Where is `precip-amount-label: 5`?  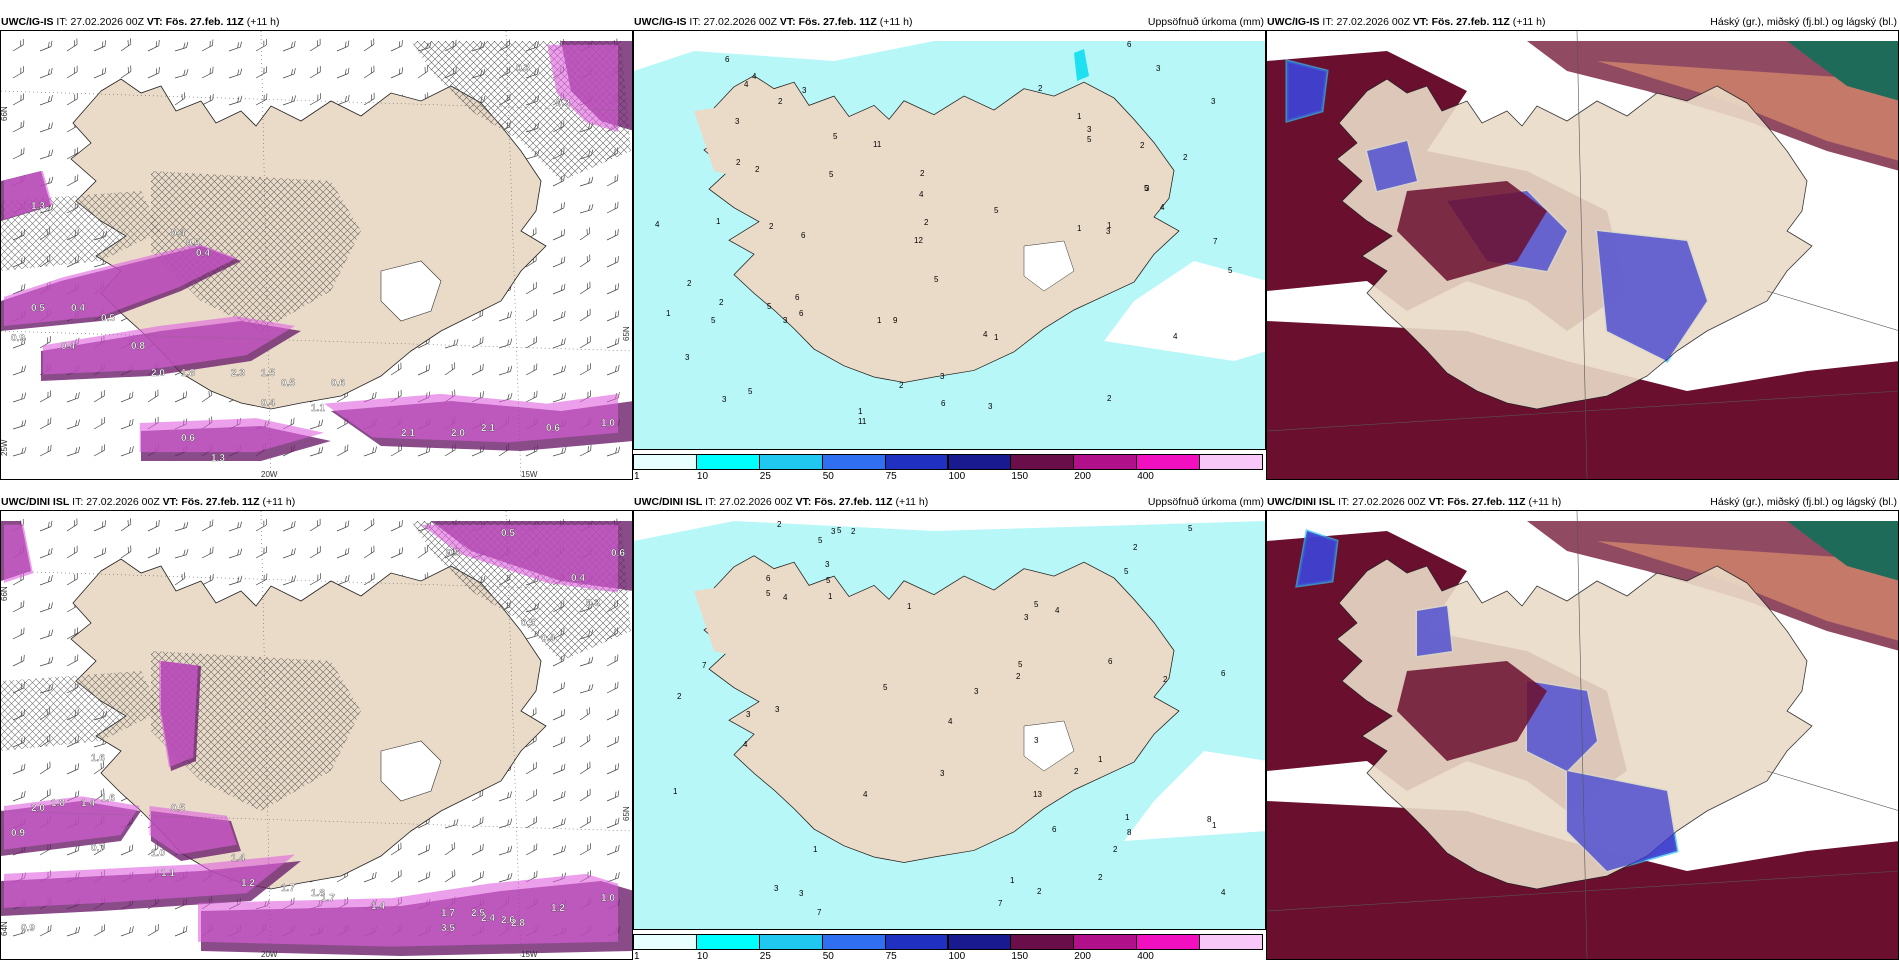
precip-amount-label: 5 is located at coordinates (1230, 270).